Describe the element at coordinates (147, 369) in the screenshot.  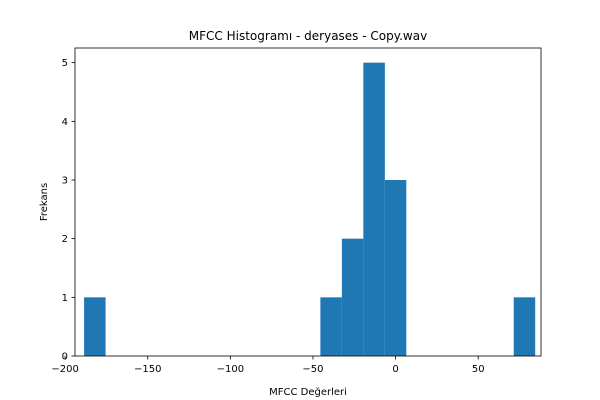
I see `x-tick-label: −150` at that location.